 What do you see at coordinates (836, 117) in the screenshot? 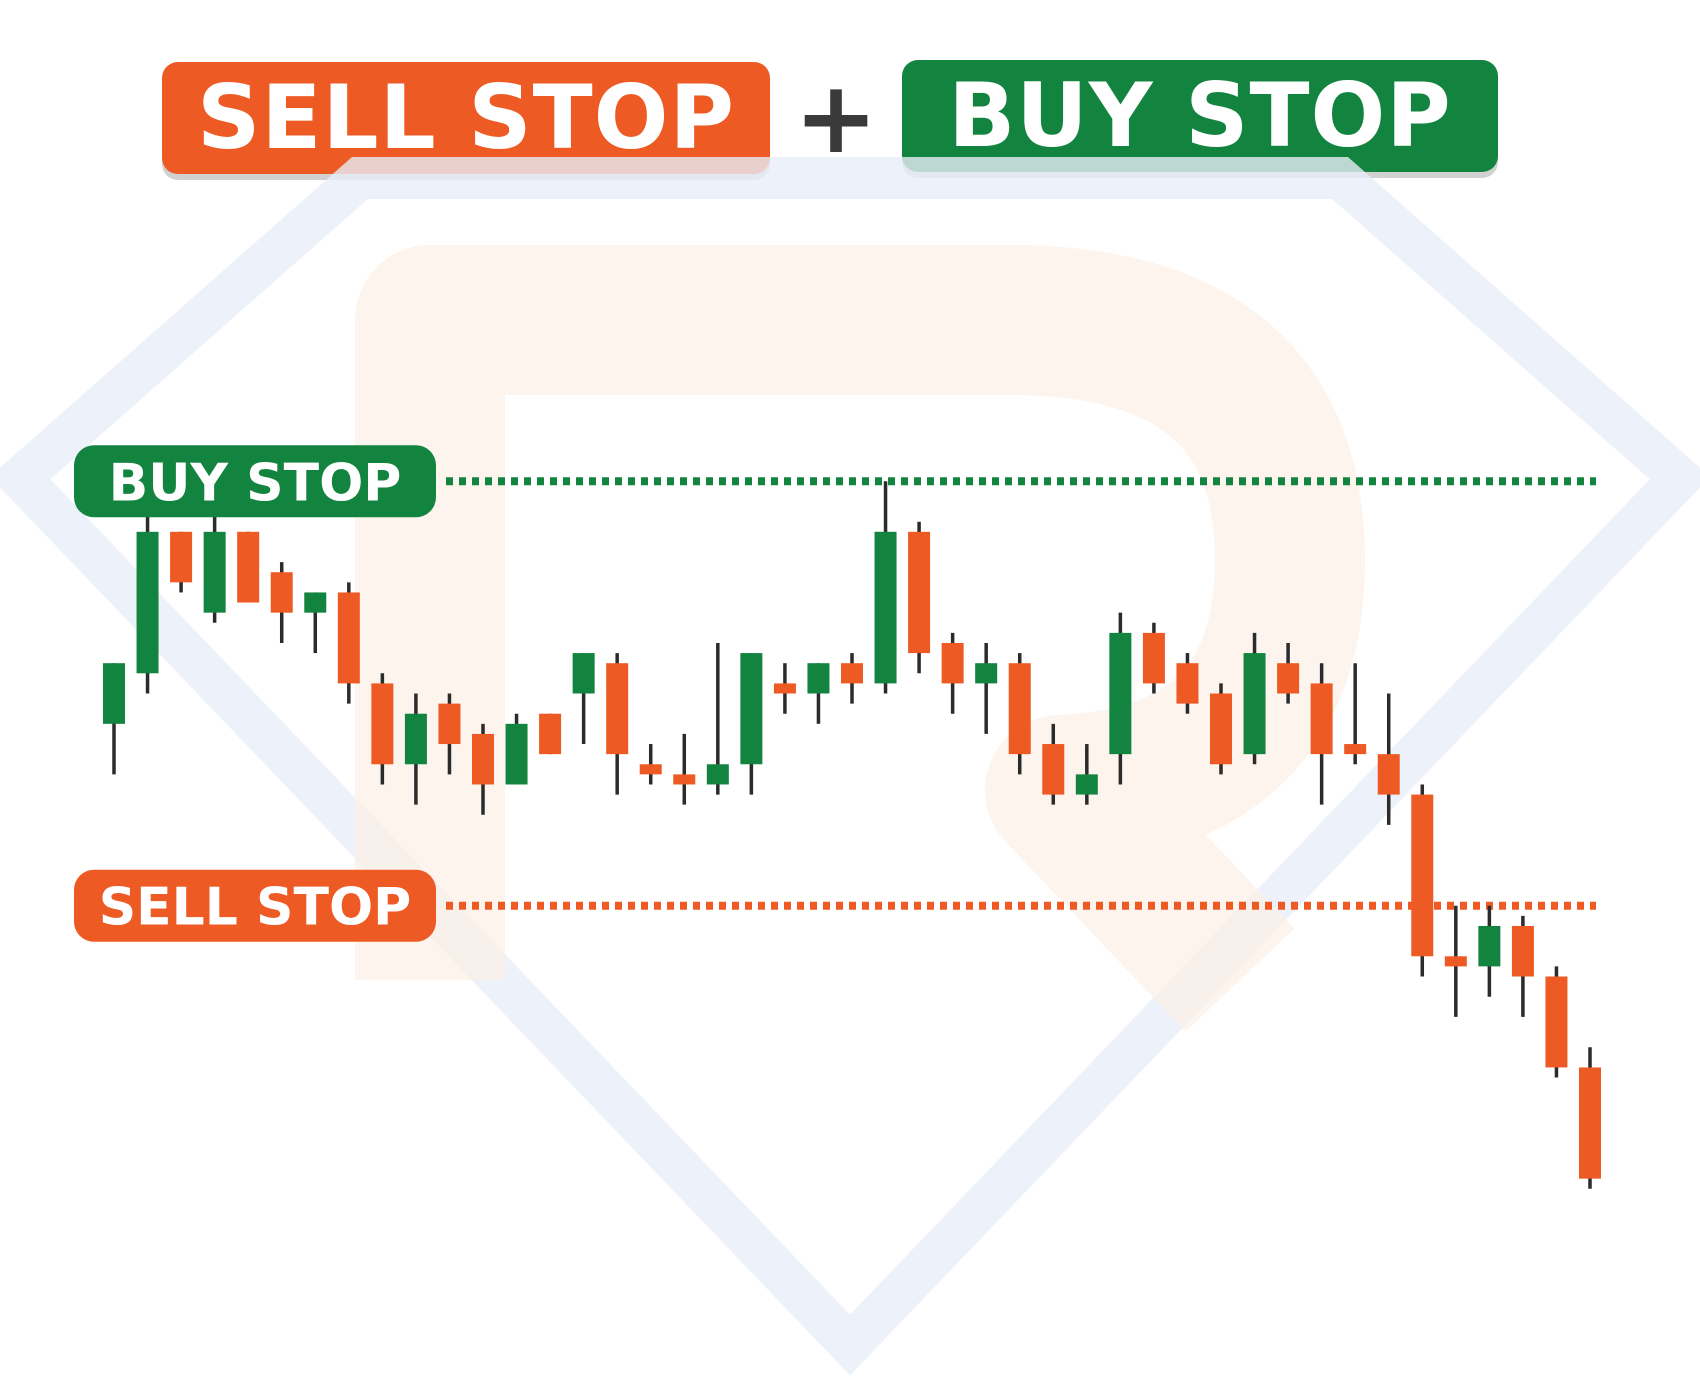
I see `plus-sign: +` at bounding box center [836, 117].